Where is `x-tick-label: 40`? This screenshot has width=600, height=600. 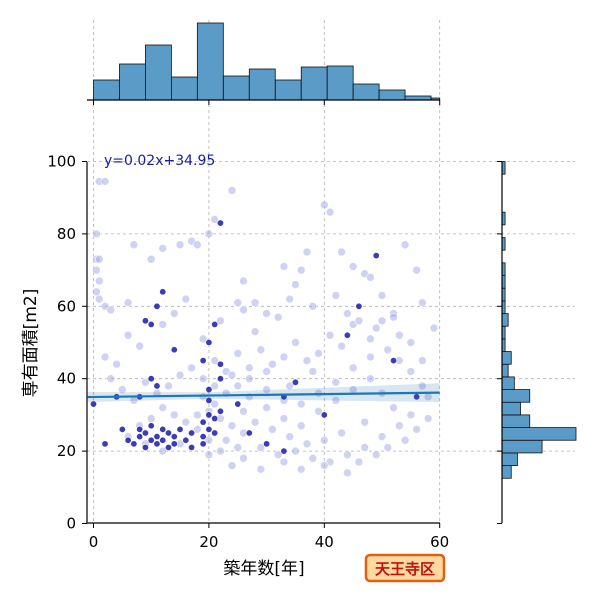
x-tick-label: 40 is located at coordinates (324, 542).